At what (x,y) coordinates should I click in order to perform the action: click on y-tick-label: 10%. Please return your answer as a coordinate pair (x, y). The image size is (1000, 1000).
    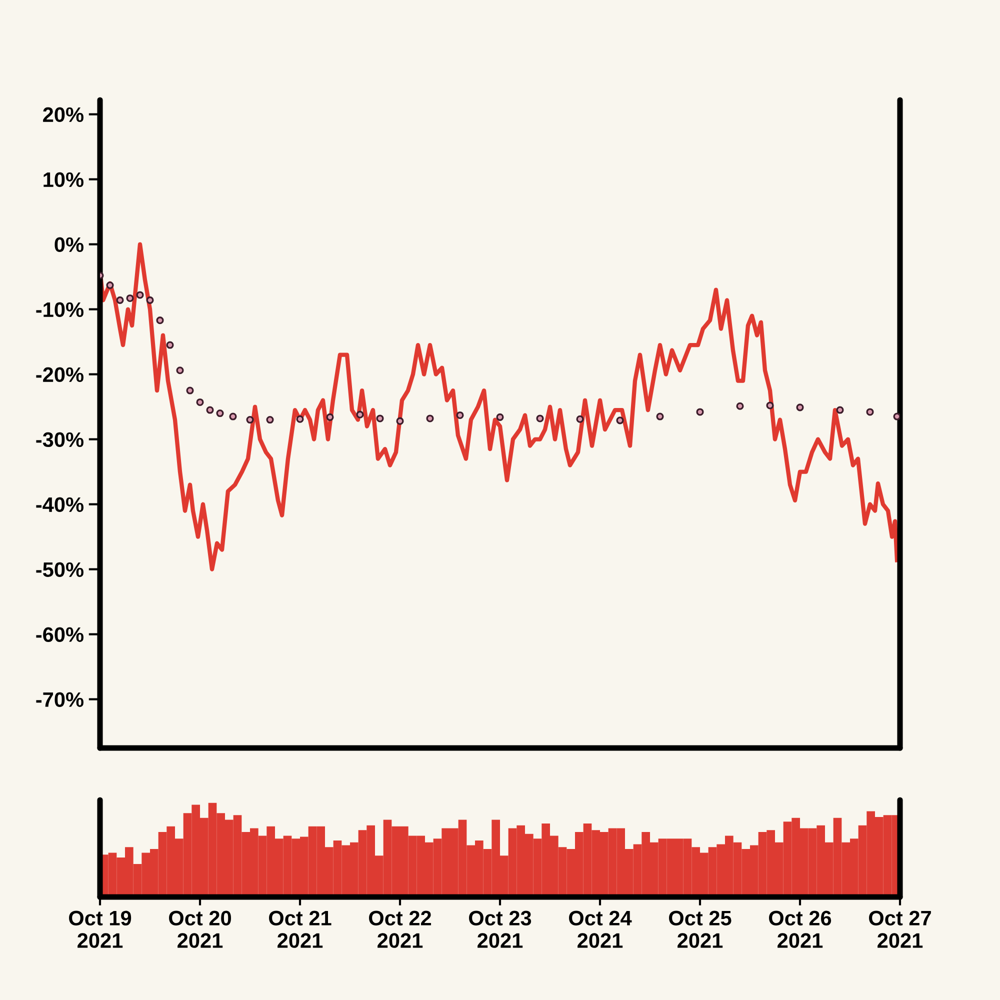
    Looking at the image, I should click on (64, 180).